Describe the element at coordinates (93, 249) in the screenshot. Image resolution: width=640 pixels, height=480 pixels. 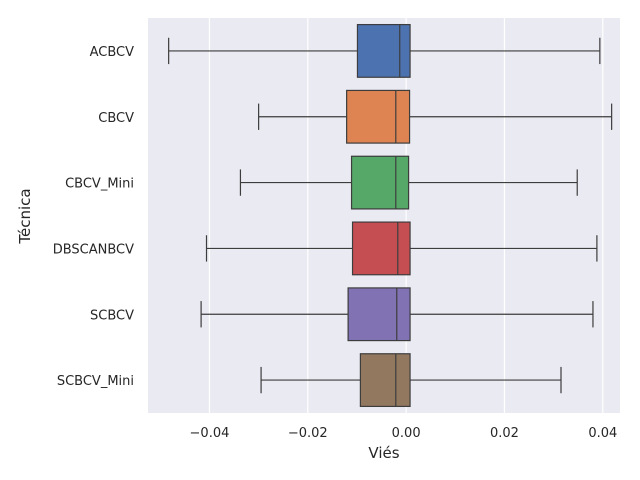
I see `y-tick-label: DBSCANBCV` at that location.